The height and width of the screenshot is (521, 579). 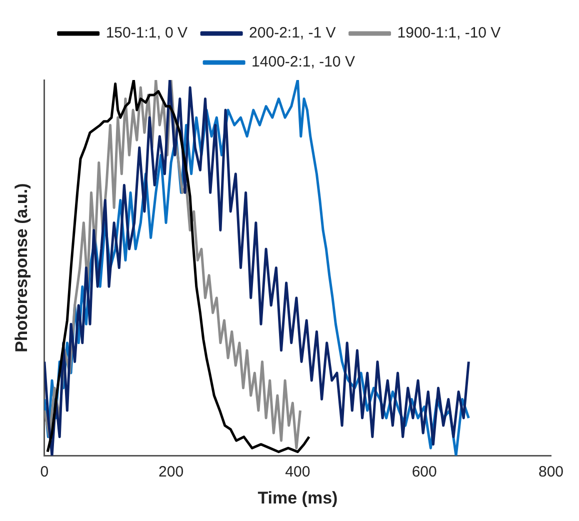 What do you see at coordinates (147, 33) in the screenshot?
I see `legend-label: 150-1:1, 0 V` at bounding box center [147, 33].